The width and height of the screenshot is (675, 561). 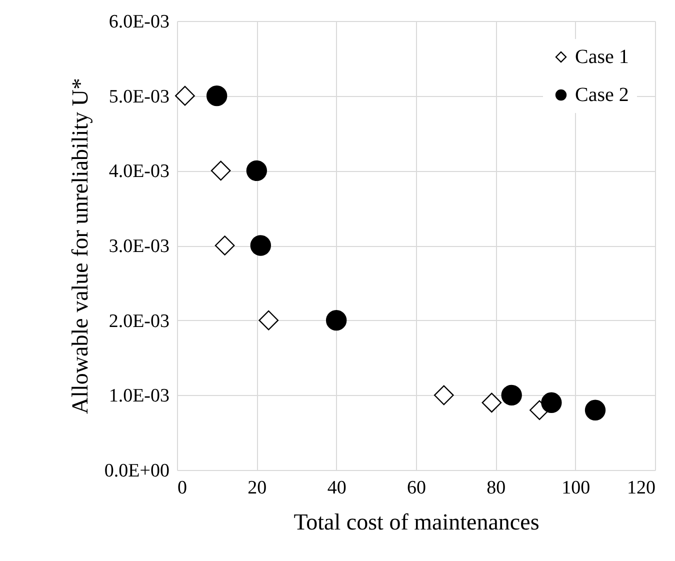 What do you see at coordinates (139, 396) in the screenshot?
I see `y-tick-label: 1.0E-03` at bounding box center [139, 396].